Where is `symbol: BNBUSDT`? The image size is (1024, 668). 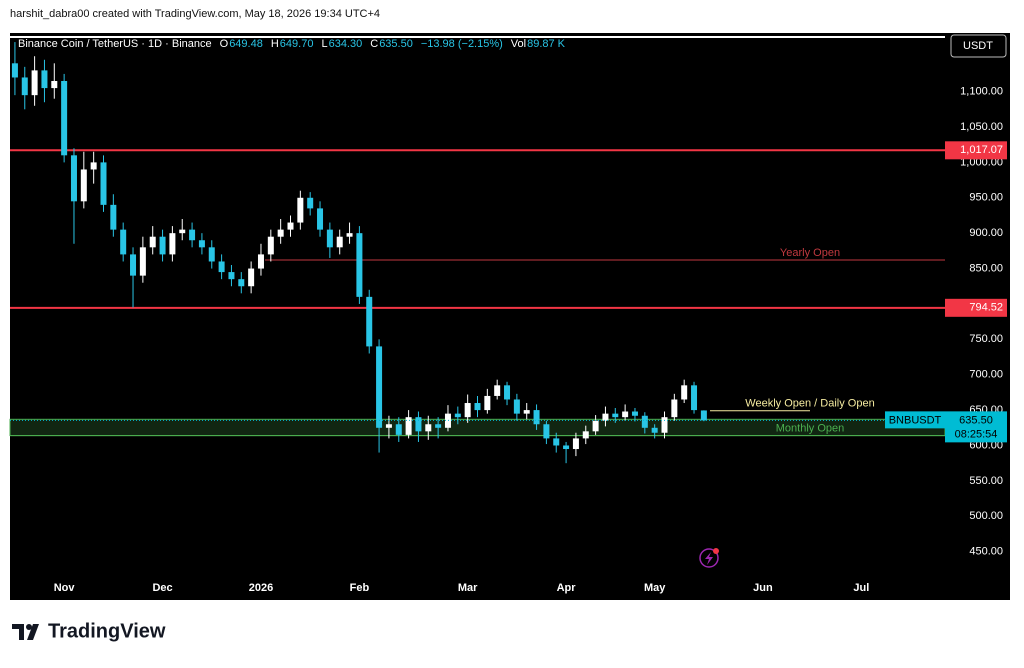 symbol: BNBUSDT is located at coordinates (915, 420).